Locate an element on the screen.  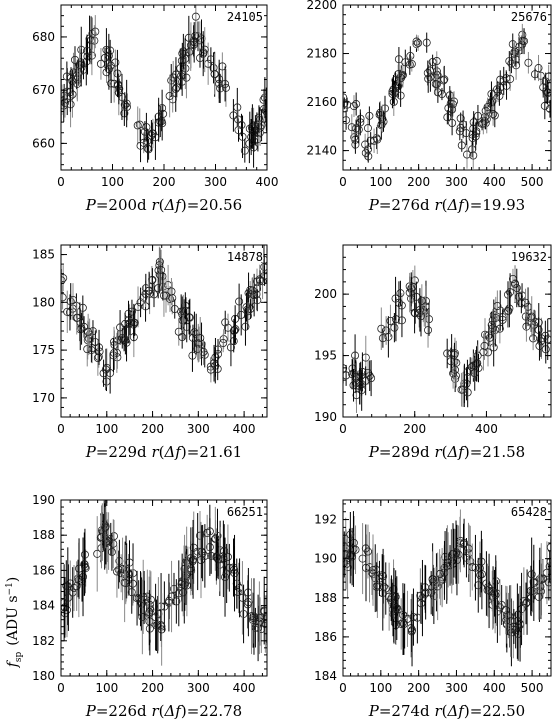
panel-caption: P=274d r(Δf)=22.50 is located at coordinates (446, 711).